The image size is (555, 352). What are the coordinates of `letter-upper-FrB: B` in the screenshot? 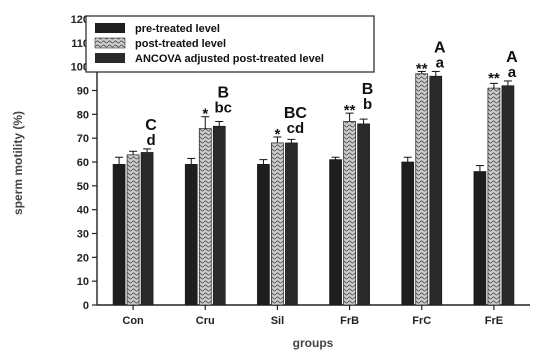 It's located at (368, 89).